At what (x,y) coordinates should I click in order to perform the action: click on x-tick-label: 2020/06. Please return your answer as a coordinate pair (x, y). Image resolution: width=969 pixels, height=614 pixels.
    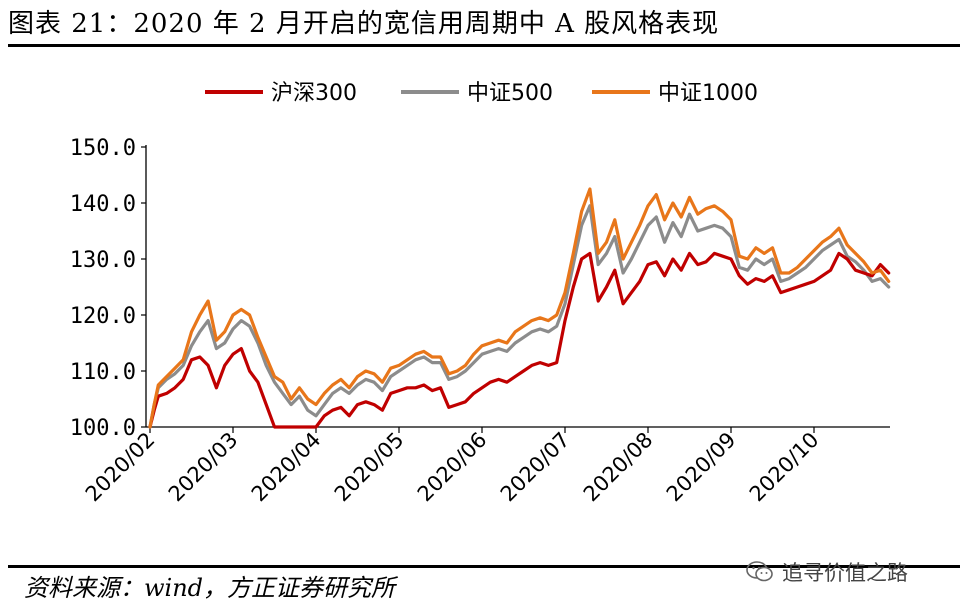
    Looking at the image, I should click on (452, 467).